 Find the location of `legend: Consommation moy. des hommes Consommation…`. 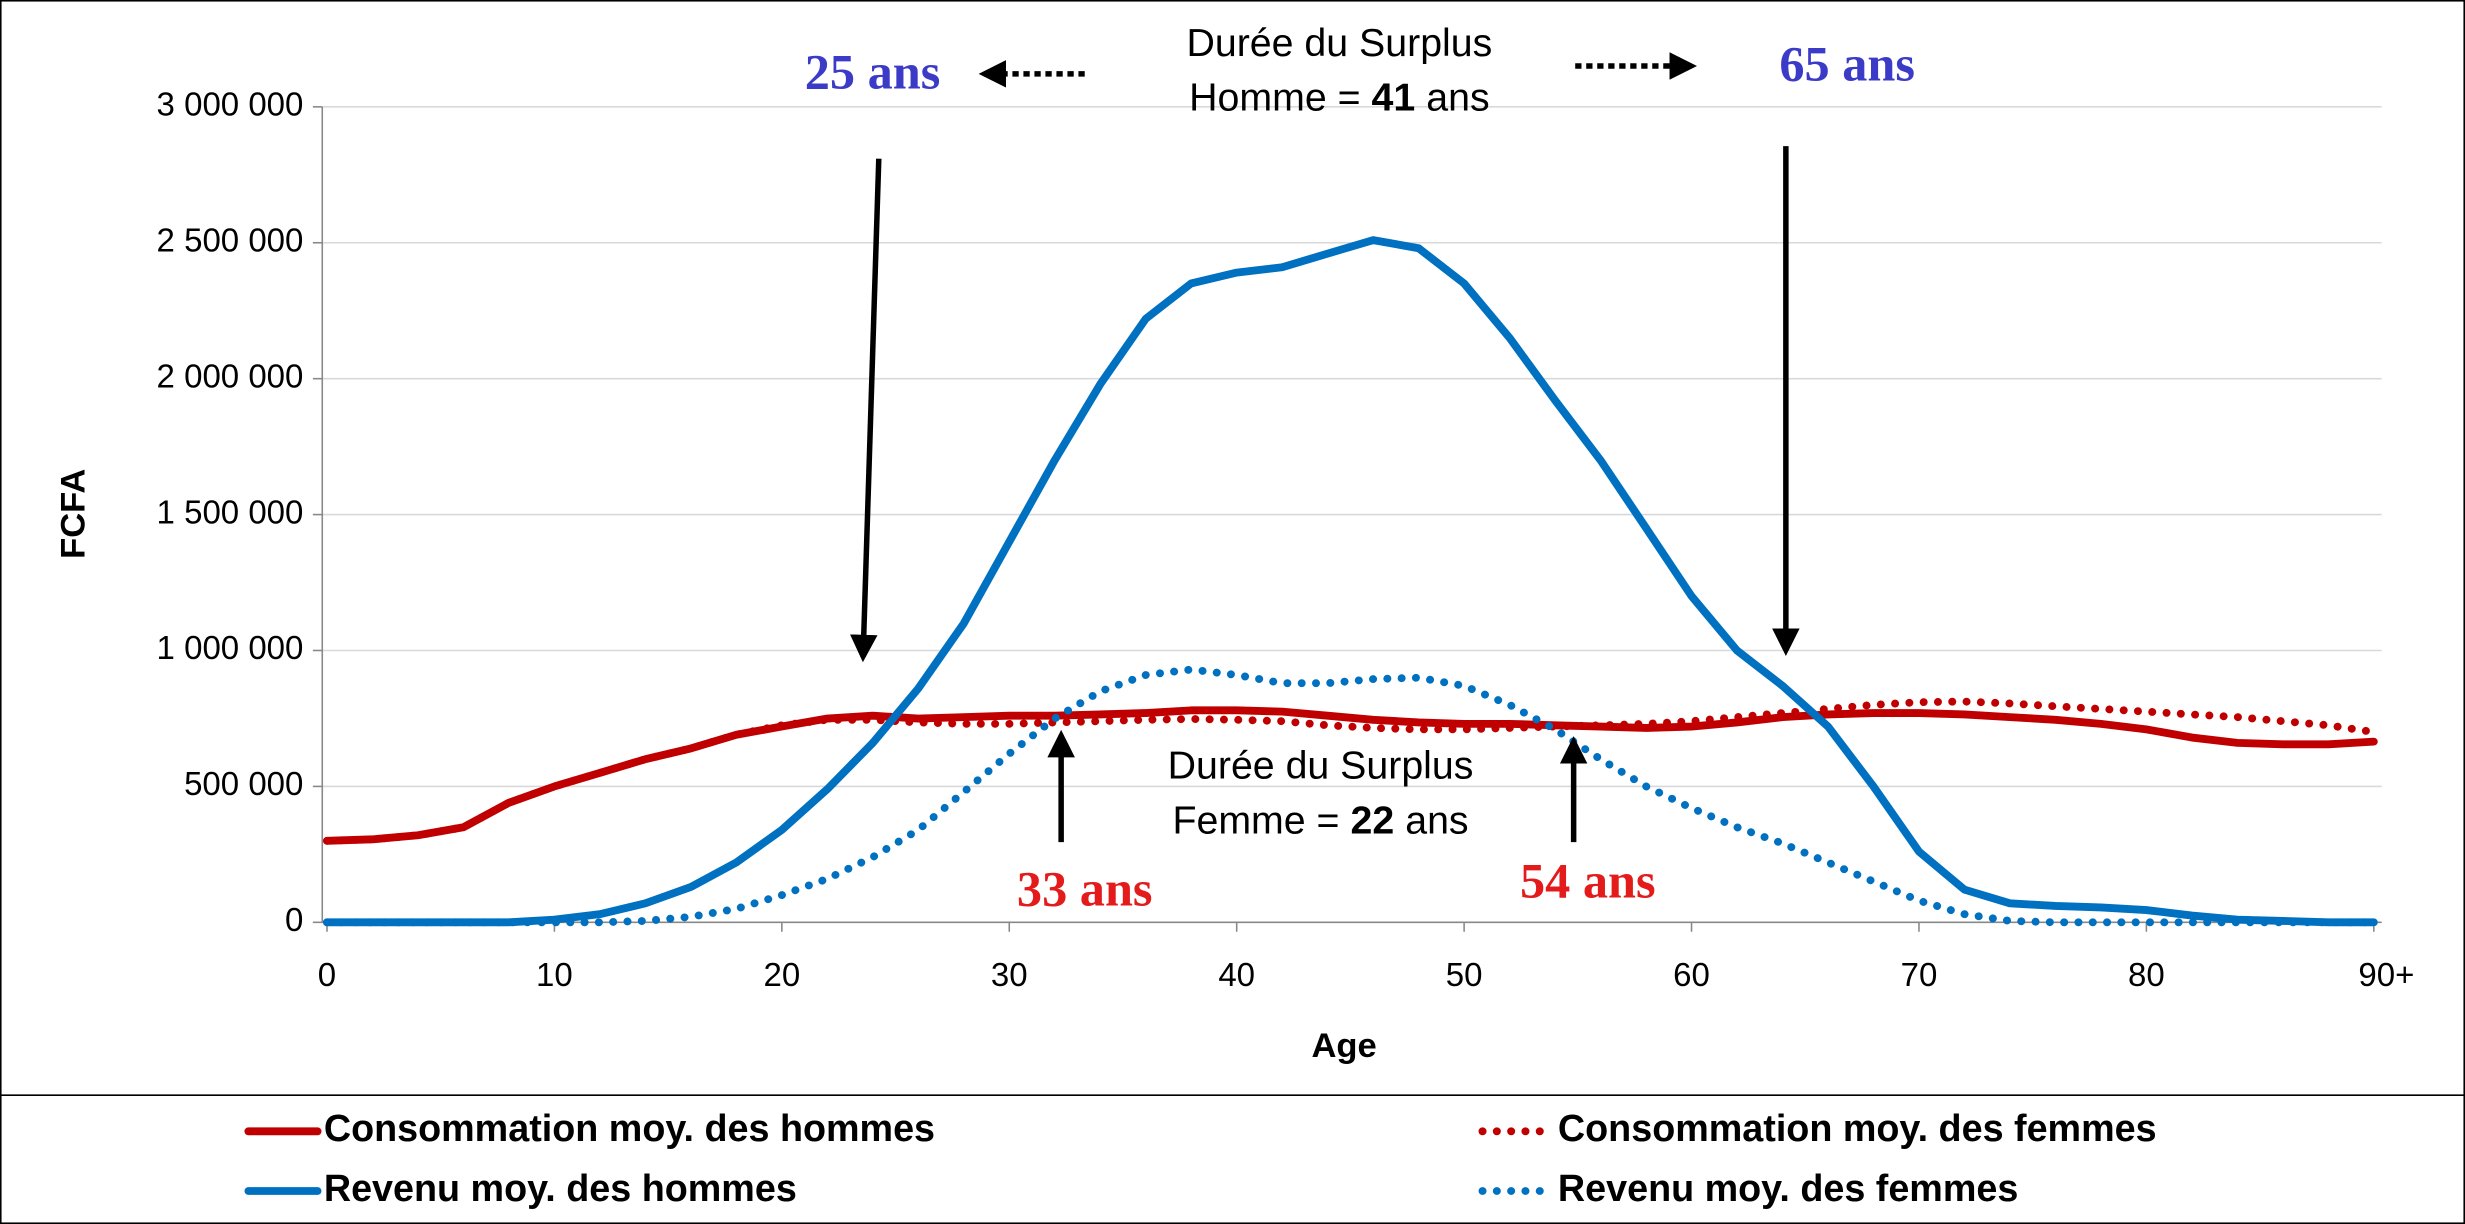

legend: Consommation moy. des hommes Consommation… is located at coordinates (1200, 1158).